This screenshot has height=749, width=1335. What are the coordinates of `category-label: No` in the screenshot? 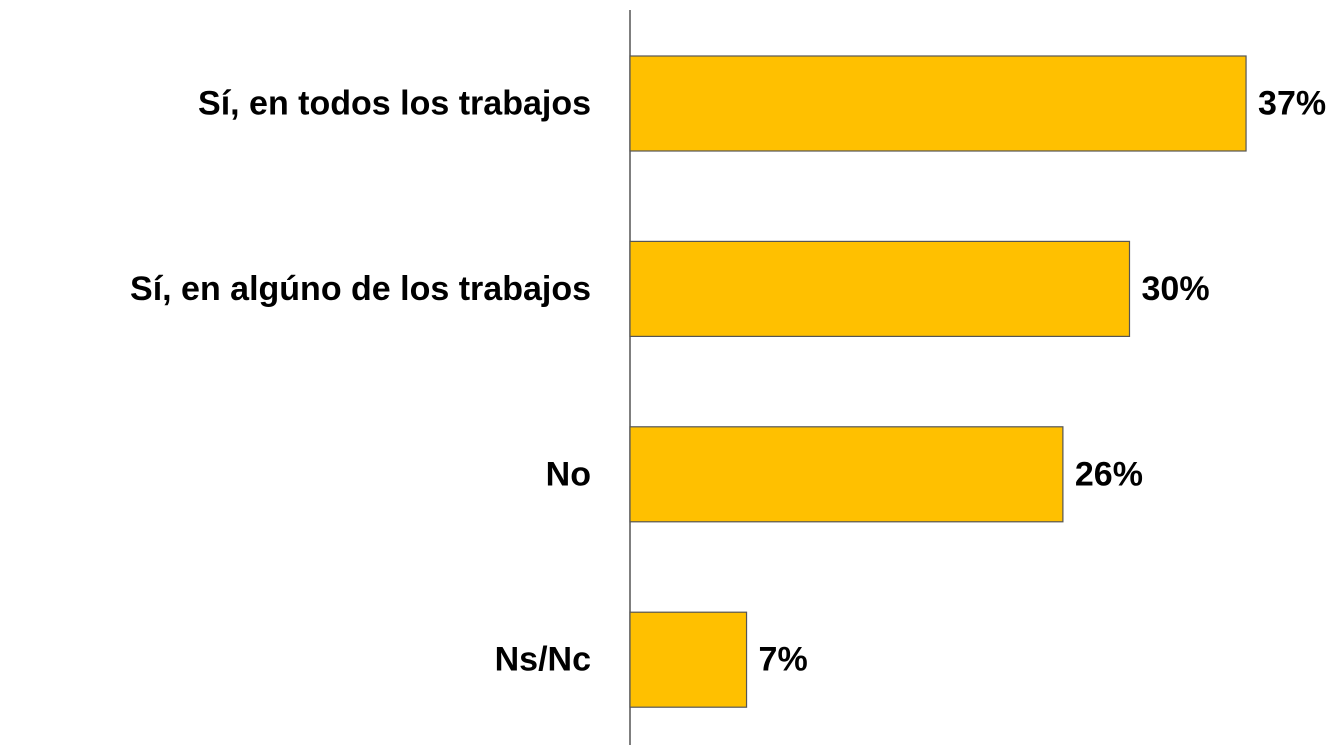 It's located at (568, 474).